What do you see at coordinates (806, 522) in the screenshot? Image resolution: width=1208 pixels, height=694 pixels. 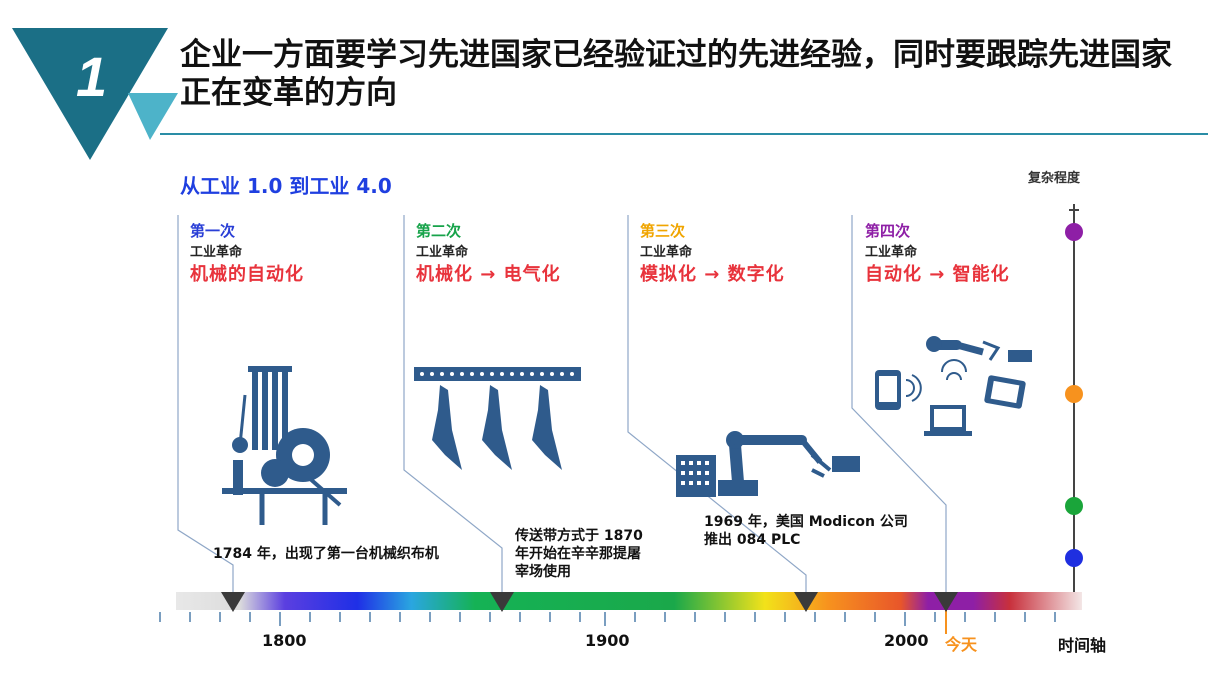 I see `milestone-line: 1969 年，美国 Modicon 公司` at bounding box center [806, 522].